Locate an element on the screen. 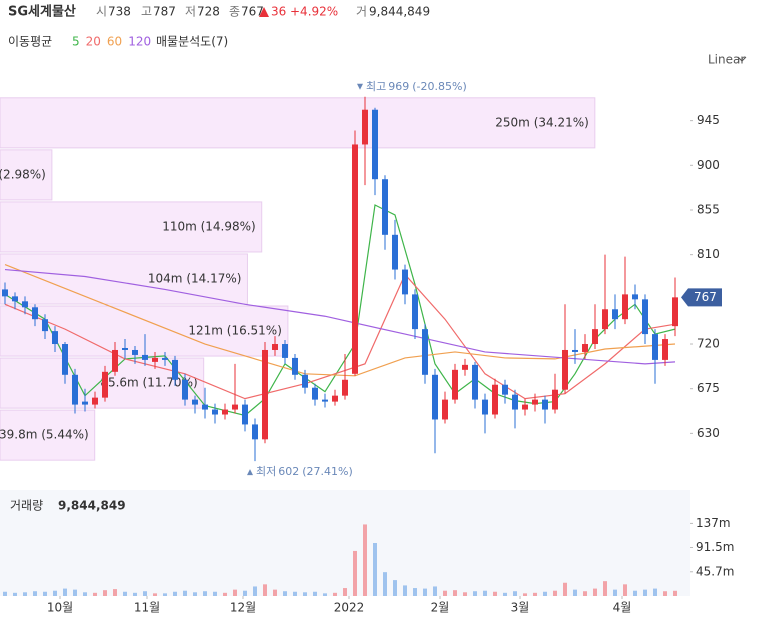  ma-legend: 60 is located at coordinates (114, 42).